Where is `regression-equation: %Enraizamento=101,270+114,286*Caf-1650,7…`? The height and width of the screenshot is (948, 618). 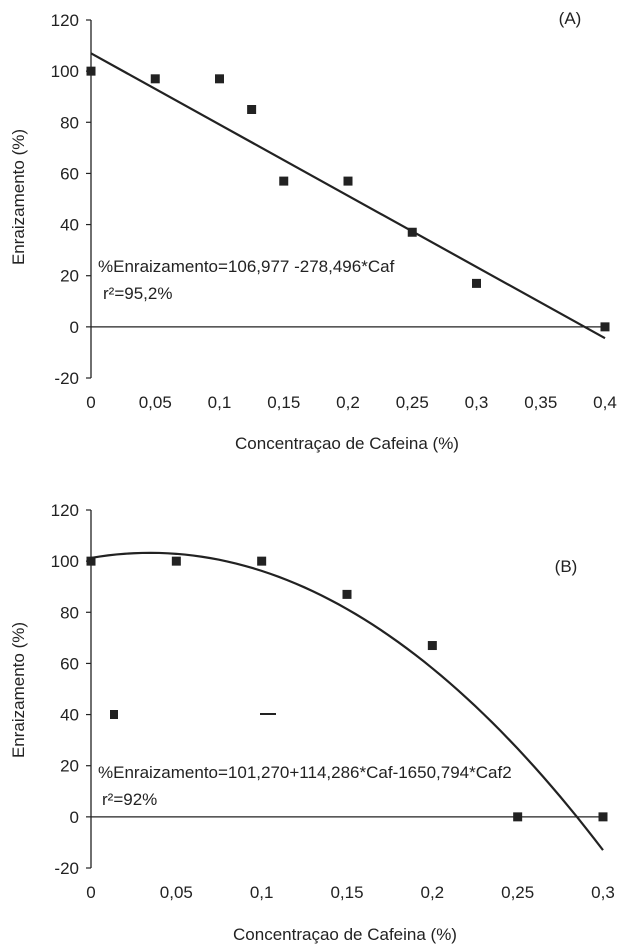
regression-equation: %Enraizamento=101,270+114,286*Caf-1650,7… is located at coordinates (305, 772).